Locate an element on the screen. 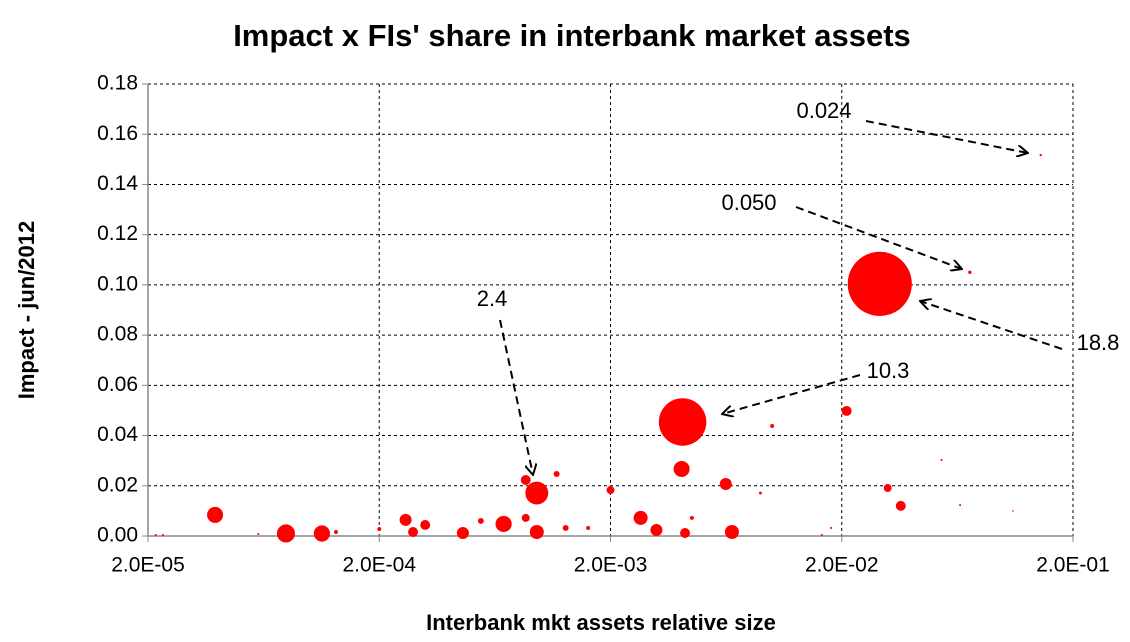  y-tick-label: 0.12 is located at coordinates (117, 233).